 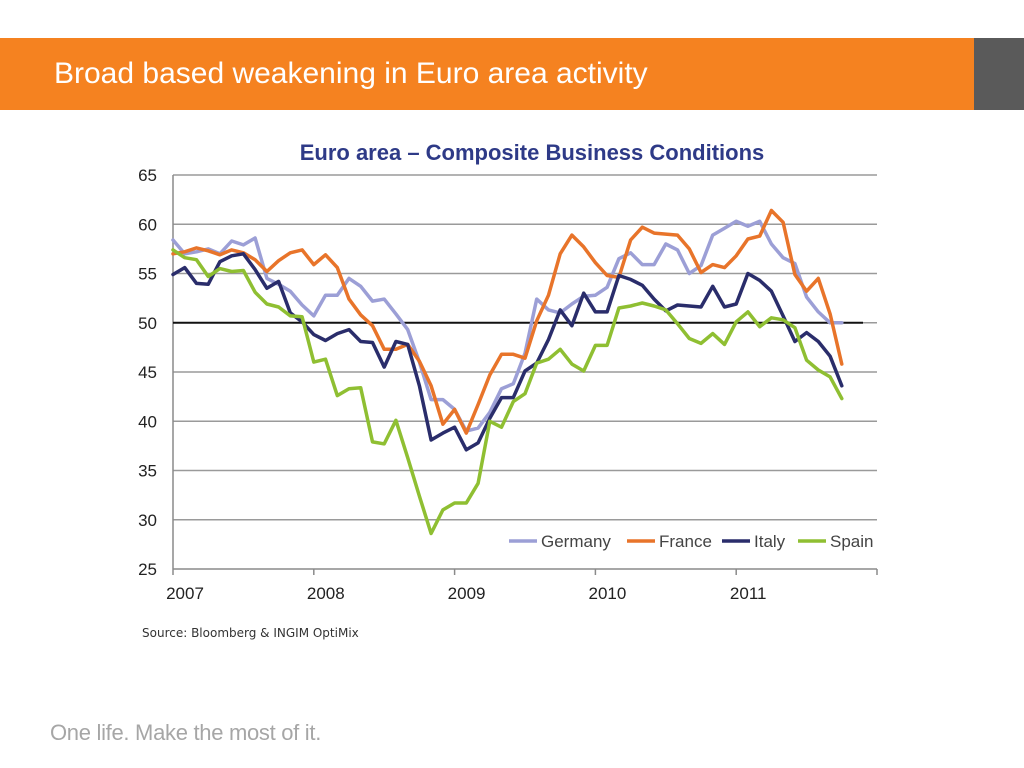 I want to click on legend-label-germany: Germany, so click(x=576, y=541).